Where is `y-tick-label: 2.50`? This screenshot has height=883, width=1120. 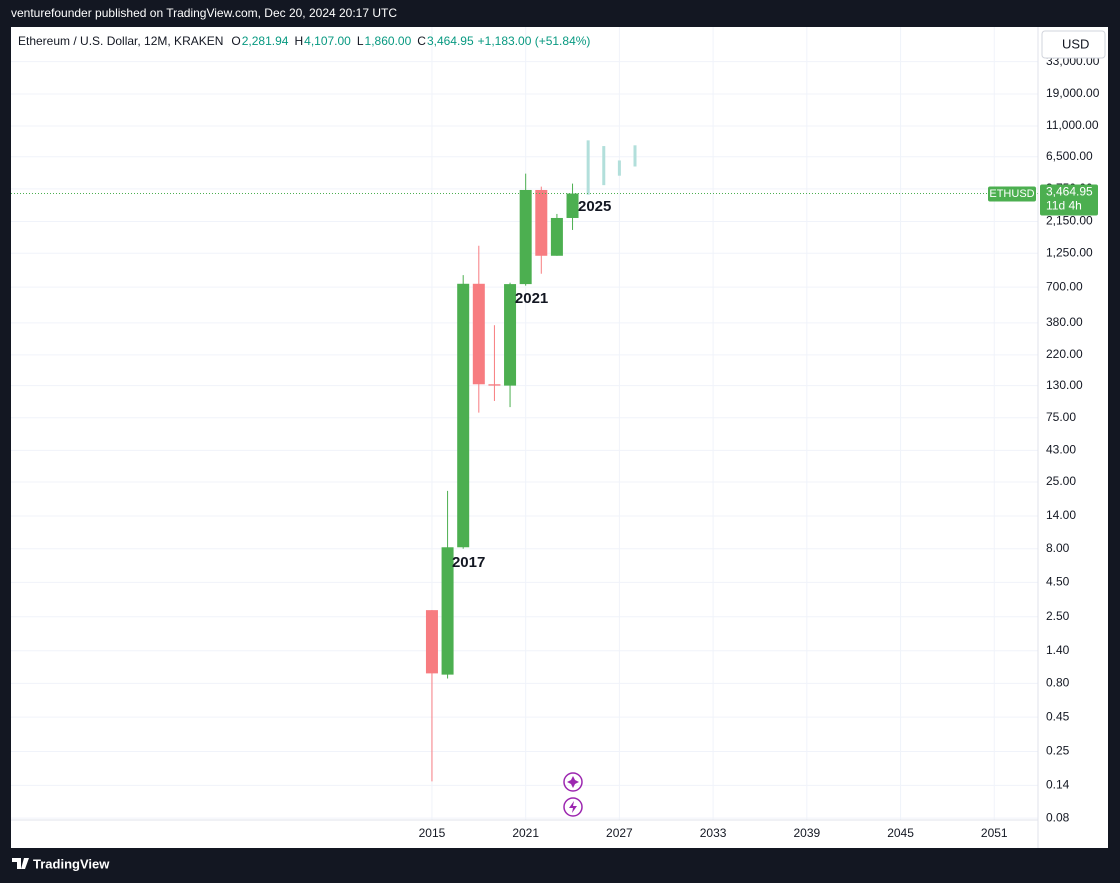 y-tick-label: 2.50 is located at coordinates (1058, 616).